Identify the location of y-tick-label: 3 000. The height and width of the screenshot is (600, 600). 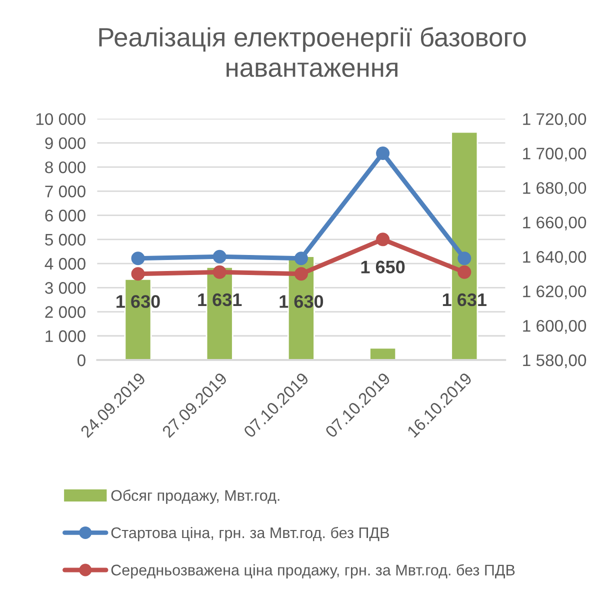
(65, 288).